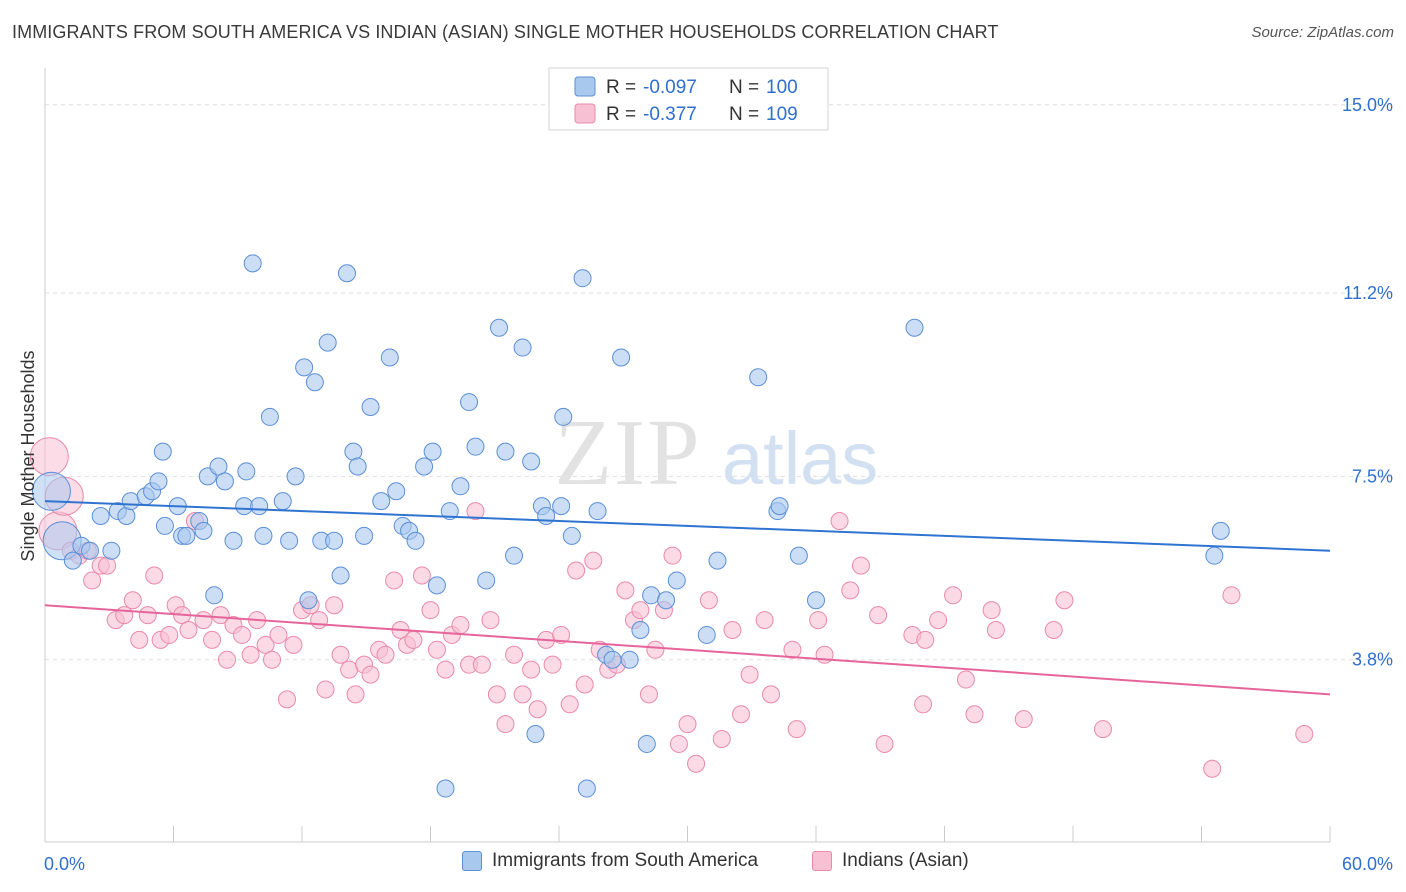 Image resolution: width=1406 pixels, height=892 pixels. What do you see at coordinates (625, 860) in the screenshot?
I see `legend-label-immigrants: Immigrants from South America` at bounding box center [625, 860].